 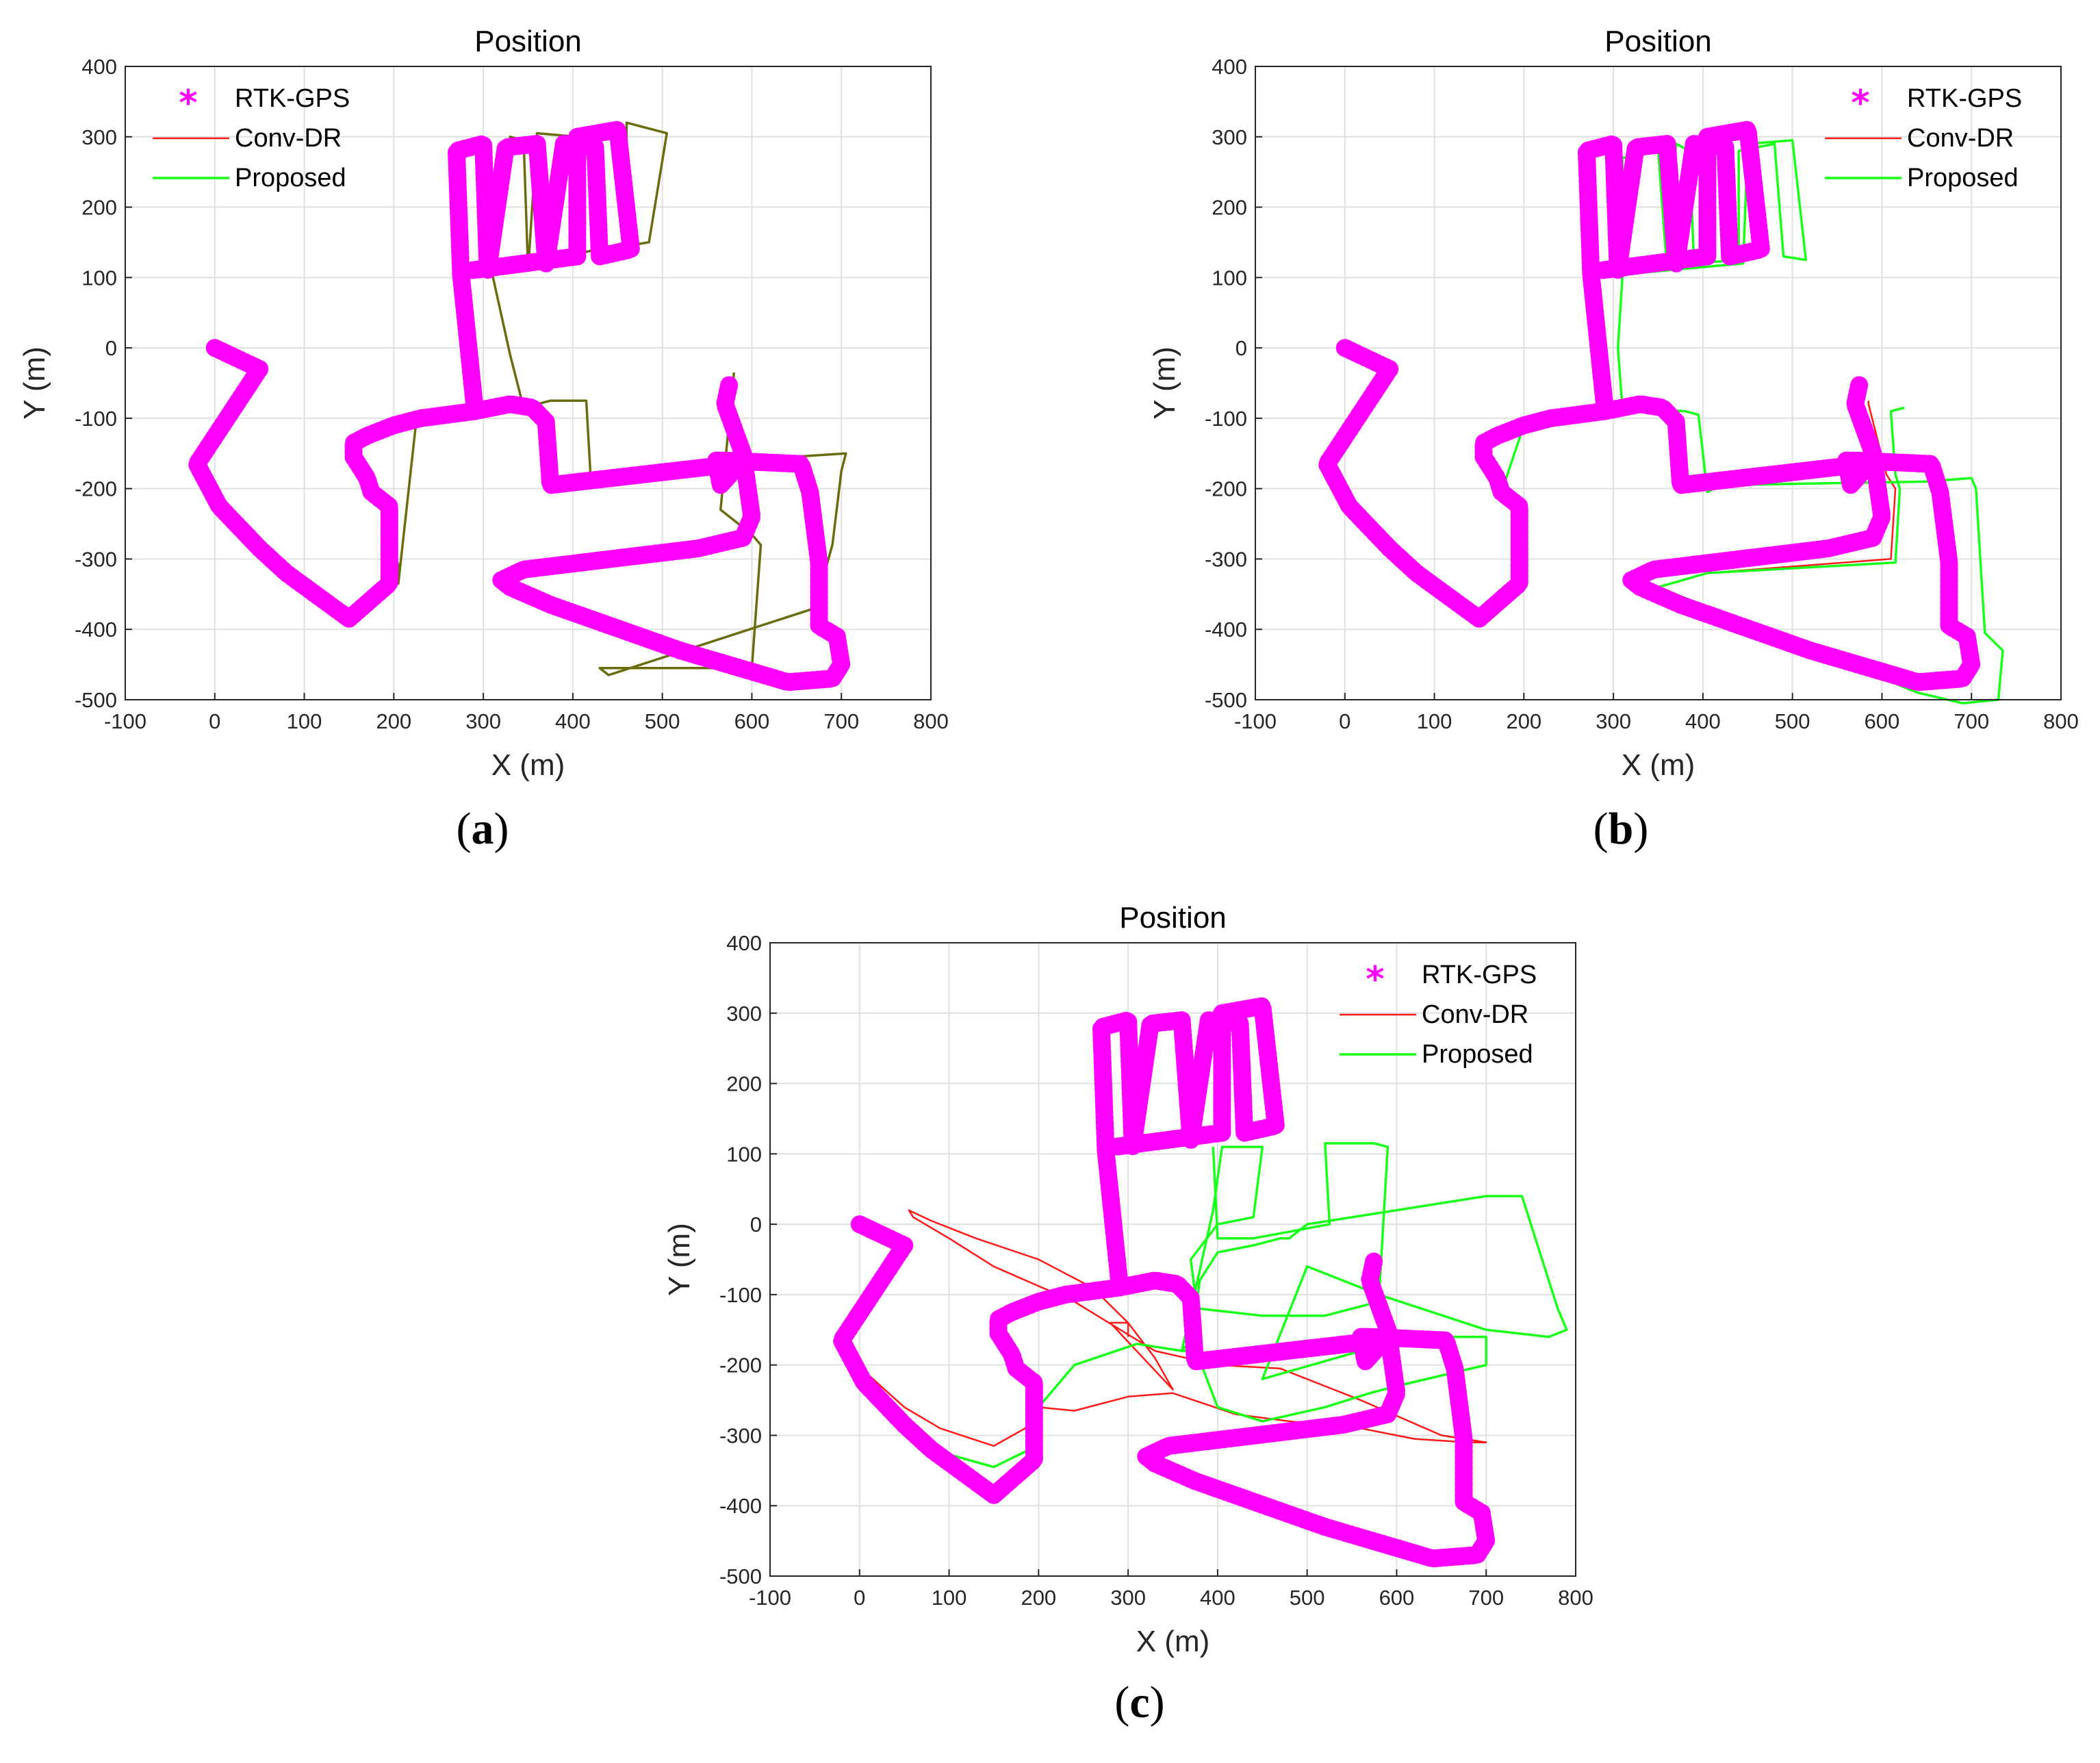 I want to click on series-line-conv-dr, so click(x=1164, y=1328).